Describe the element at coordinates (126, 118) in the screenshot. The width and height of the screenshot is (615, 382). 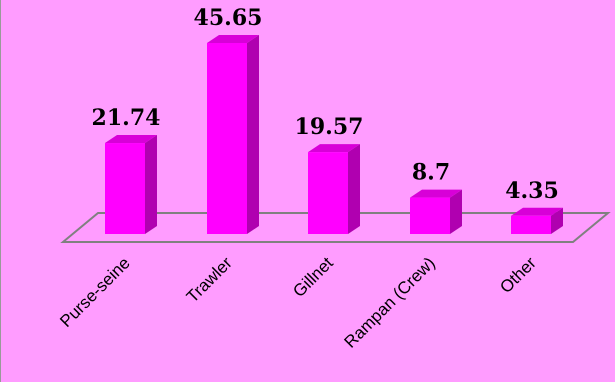
I see `data-label: 21.74` at that location.